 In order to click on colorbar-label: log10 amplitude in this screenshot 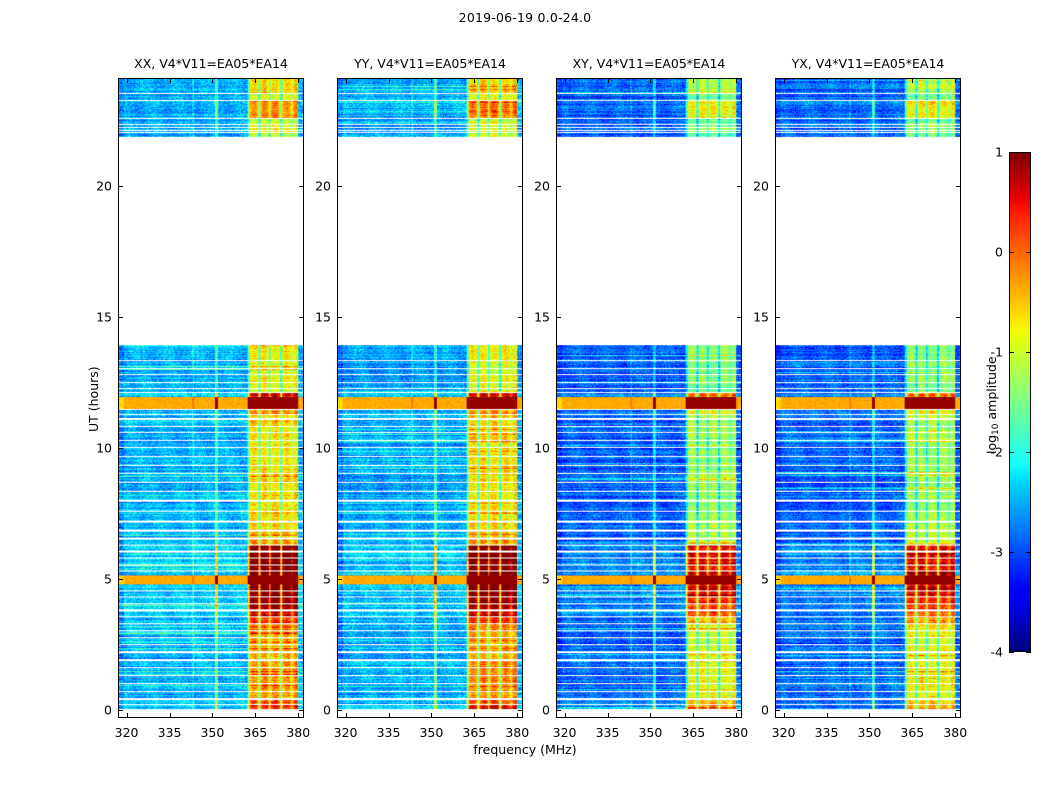, I will do `click(992, 405)`.